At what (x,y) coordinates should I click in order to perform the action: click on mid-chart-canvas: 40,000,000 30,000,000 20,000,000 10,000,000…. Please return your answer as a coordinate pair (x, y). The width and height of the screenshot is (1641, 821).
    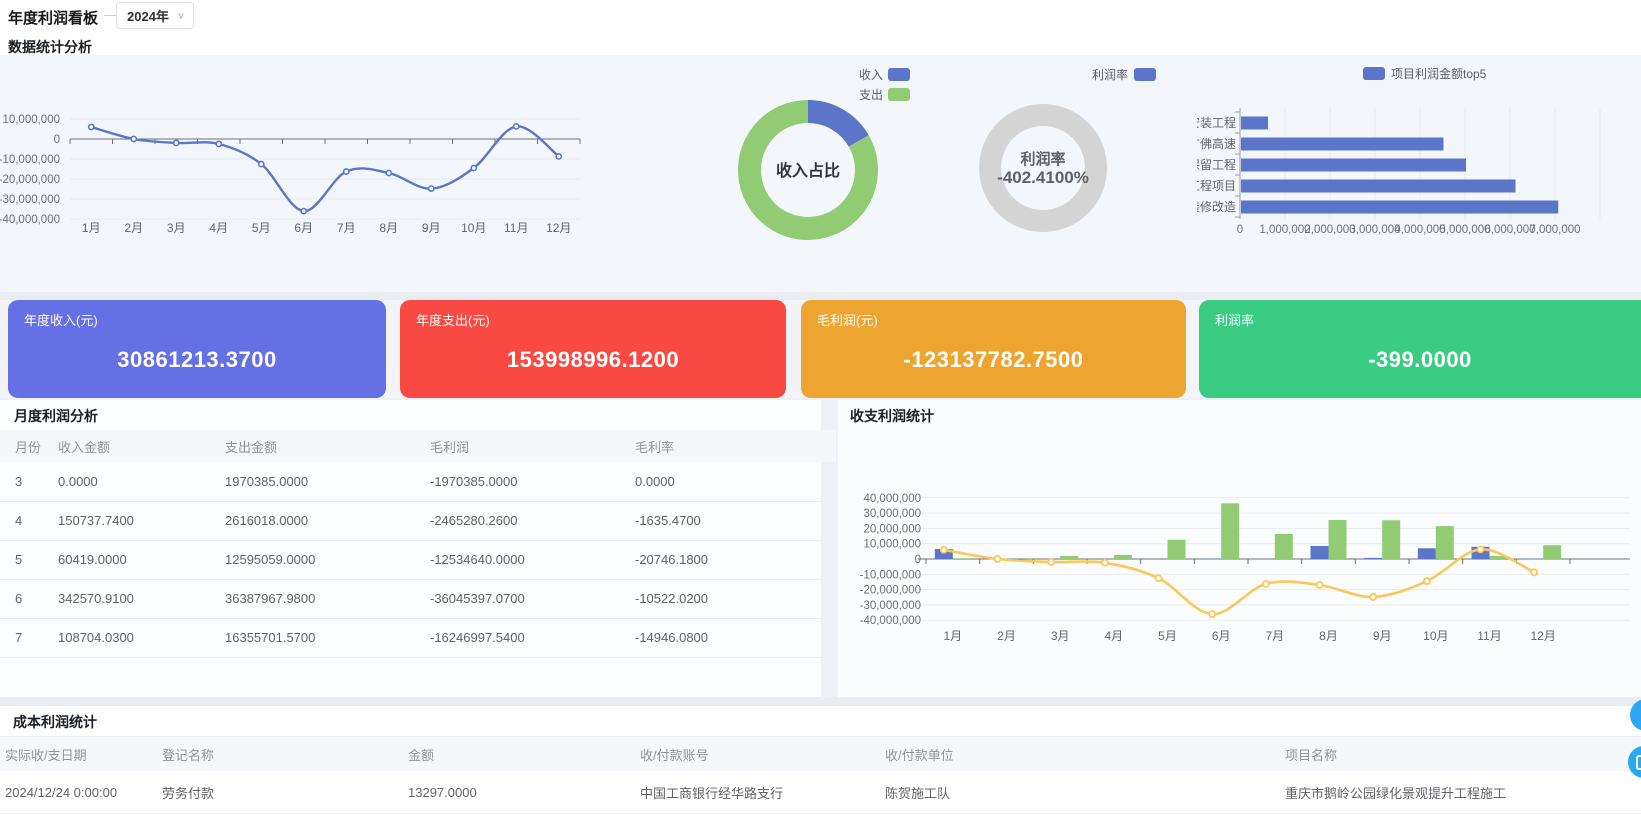
    Looking at the image, I should click on (1245, 568).